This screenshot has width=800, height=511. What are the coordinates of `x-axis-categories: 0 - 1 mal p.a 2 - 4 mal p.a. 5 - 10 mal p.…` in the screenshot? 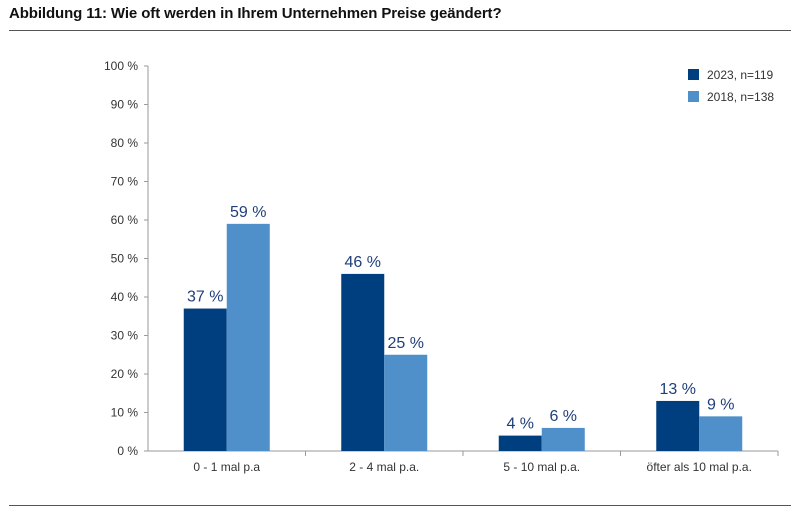 It's located at (472, 467).